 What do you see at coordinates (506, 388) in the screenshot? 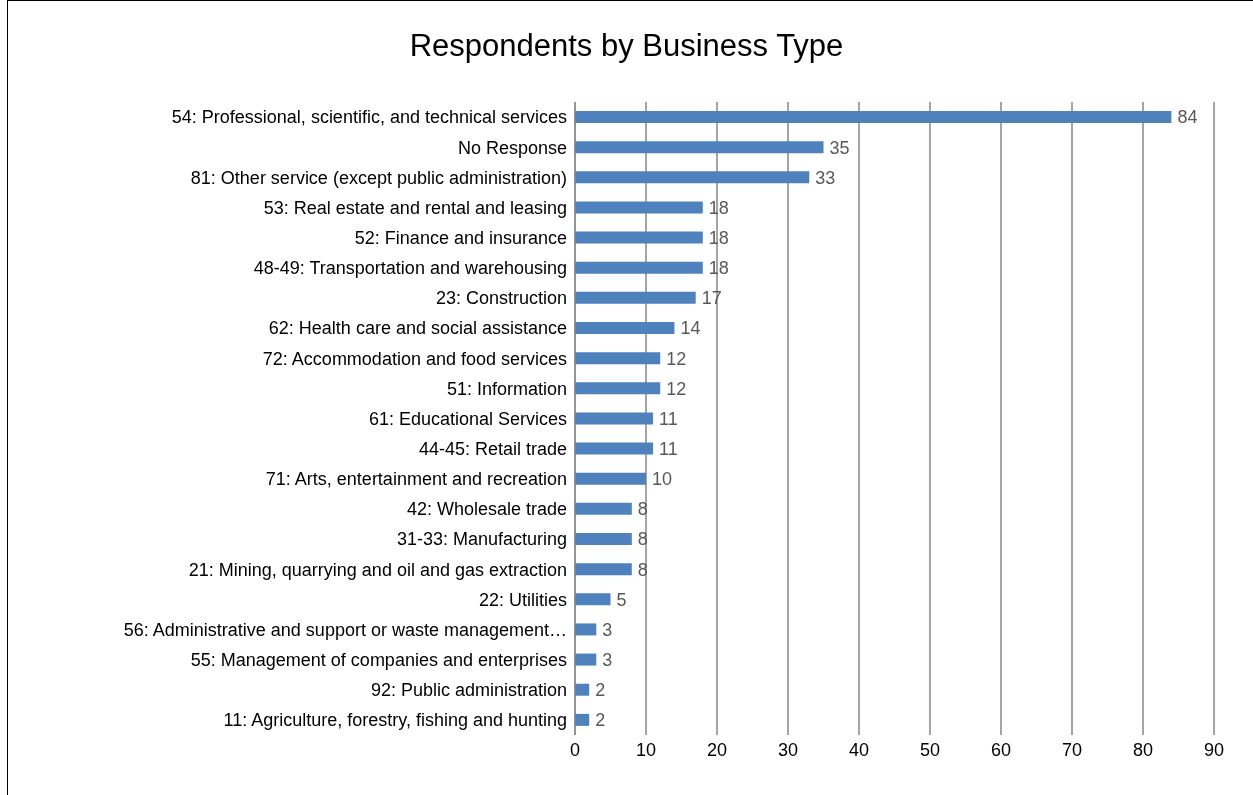
I see `y-tick-label: 51: Information` at bounding box center [506, 388].